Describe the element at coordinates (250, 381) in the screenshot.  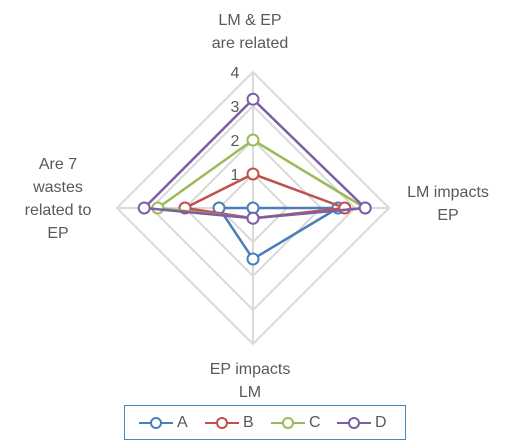
I see `axis-label-bottom: EP impacts LM` at that location.